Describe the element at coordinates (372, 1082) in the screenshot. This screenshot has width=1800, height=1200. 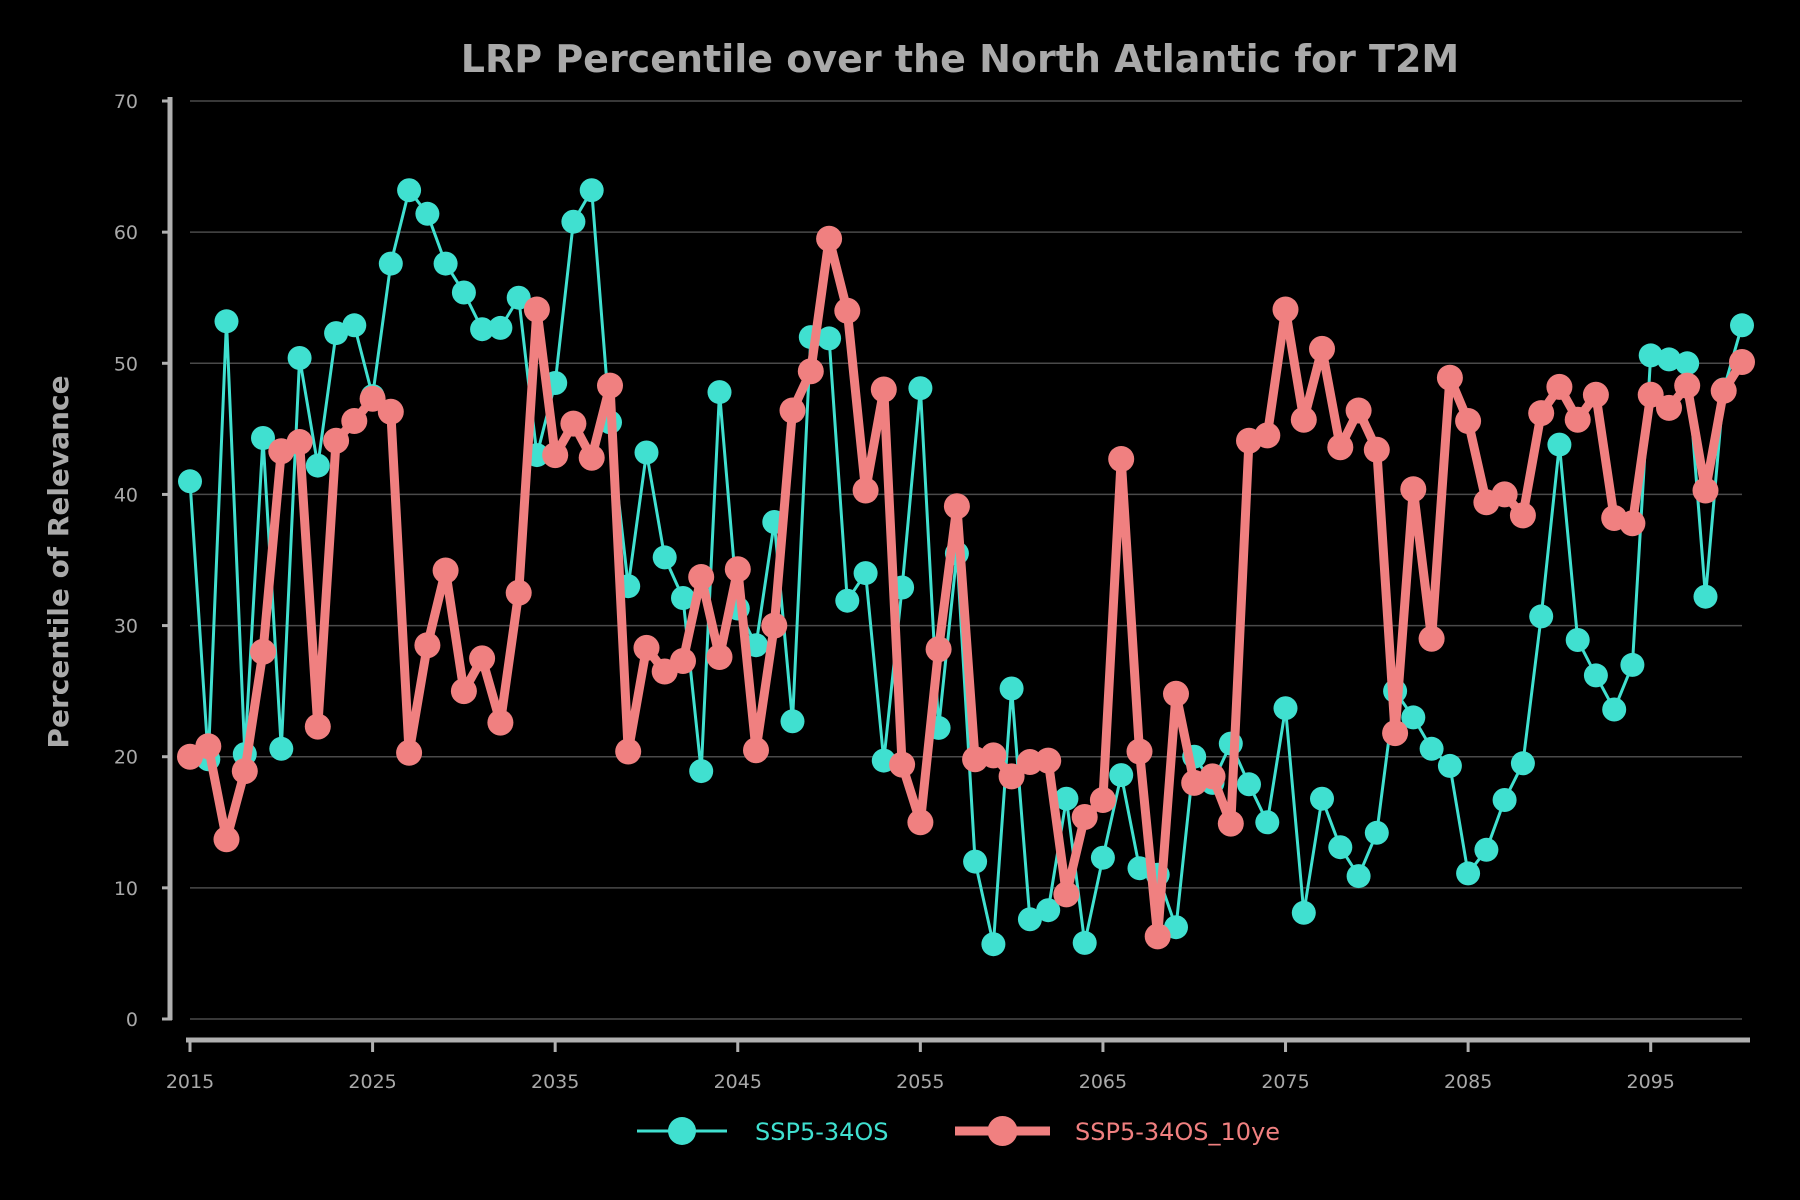
I see `x-tick-label: 2025` at that location.